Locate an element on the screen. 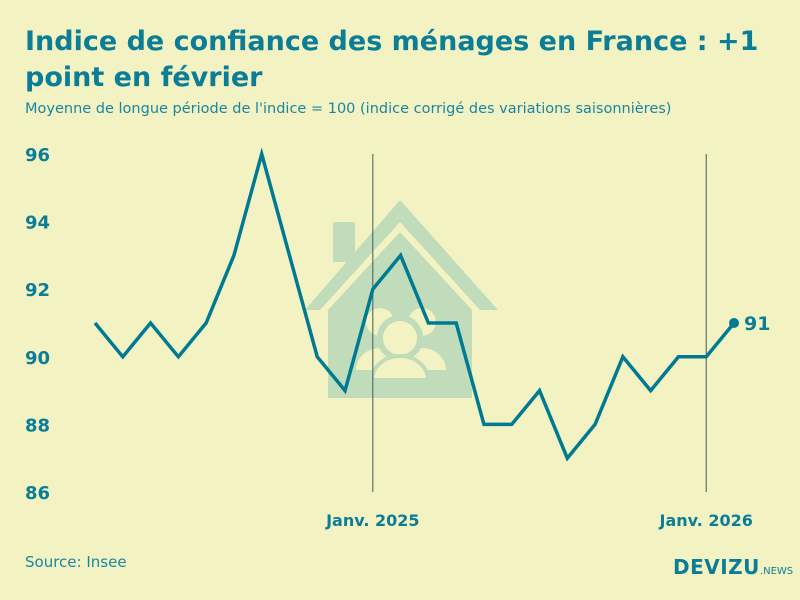  y-tick-label: 88 is located at coordinates (37, 425).